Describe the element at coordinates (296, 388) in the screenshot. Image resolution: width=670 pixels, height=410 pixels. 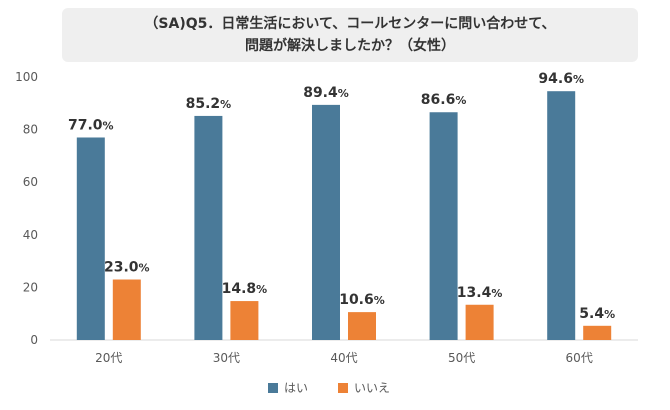
I see `legend-yes-label: はい` at that location.